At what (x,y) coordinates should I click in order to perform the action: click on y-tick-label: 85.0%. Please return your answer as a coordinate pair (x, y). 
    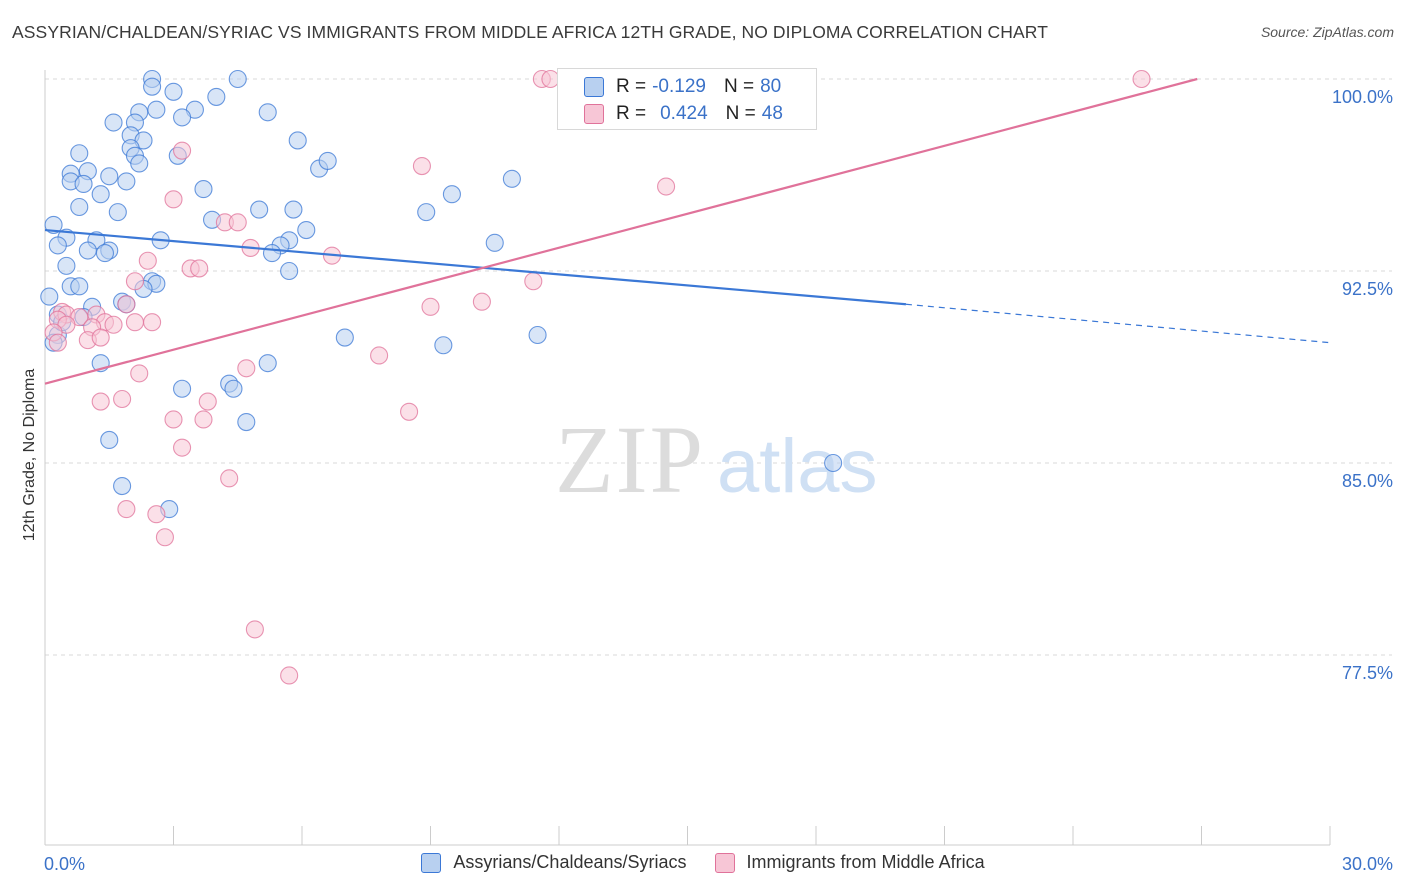
    Looking at the image, I should click on (1367, 481).